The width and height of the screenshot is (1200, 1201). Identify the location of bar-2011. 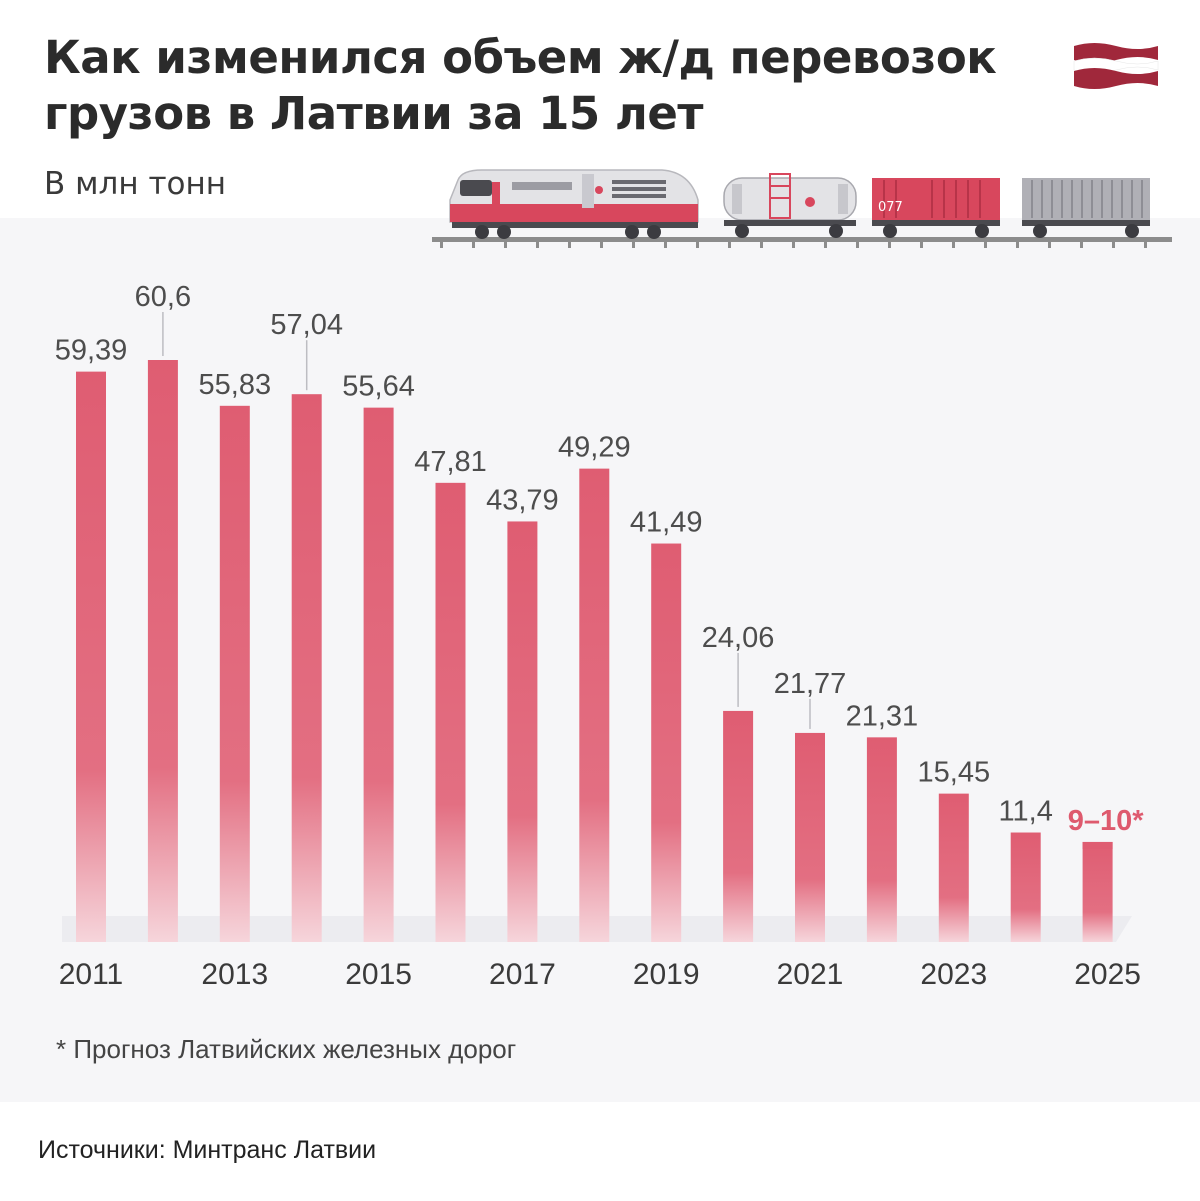
(91, 656).